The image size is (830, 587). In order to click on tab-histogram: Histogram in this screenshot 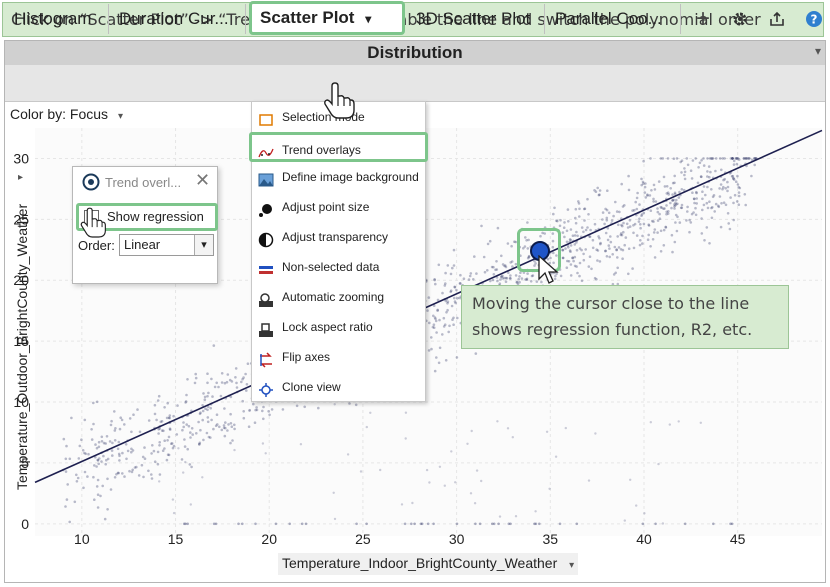, I will do `click(57, 19)`.